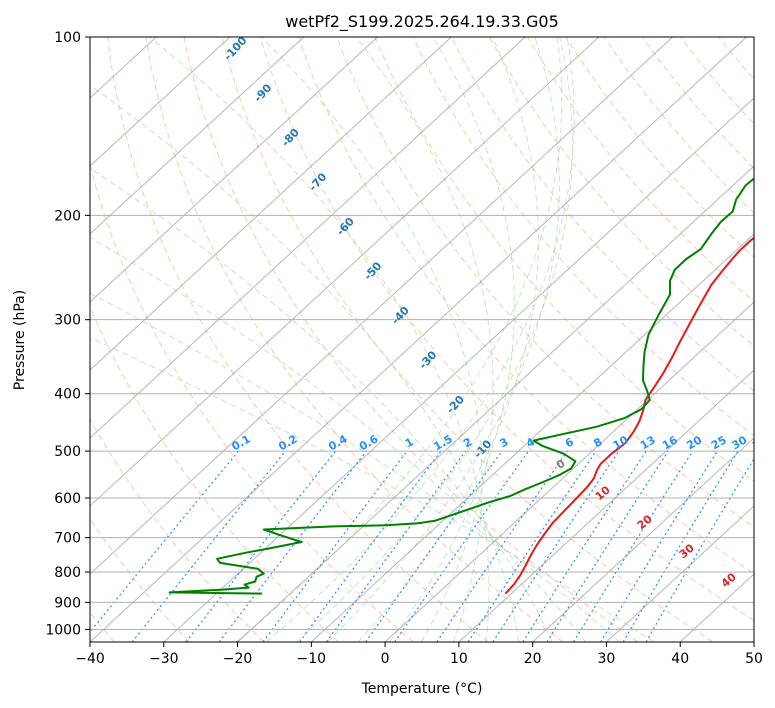 The image size is (775, 708). I want to click on x-tick-label: −40, so click(90, 659).